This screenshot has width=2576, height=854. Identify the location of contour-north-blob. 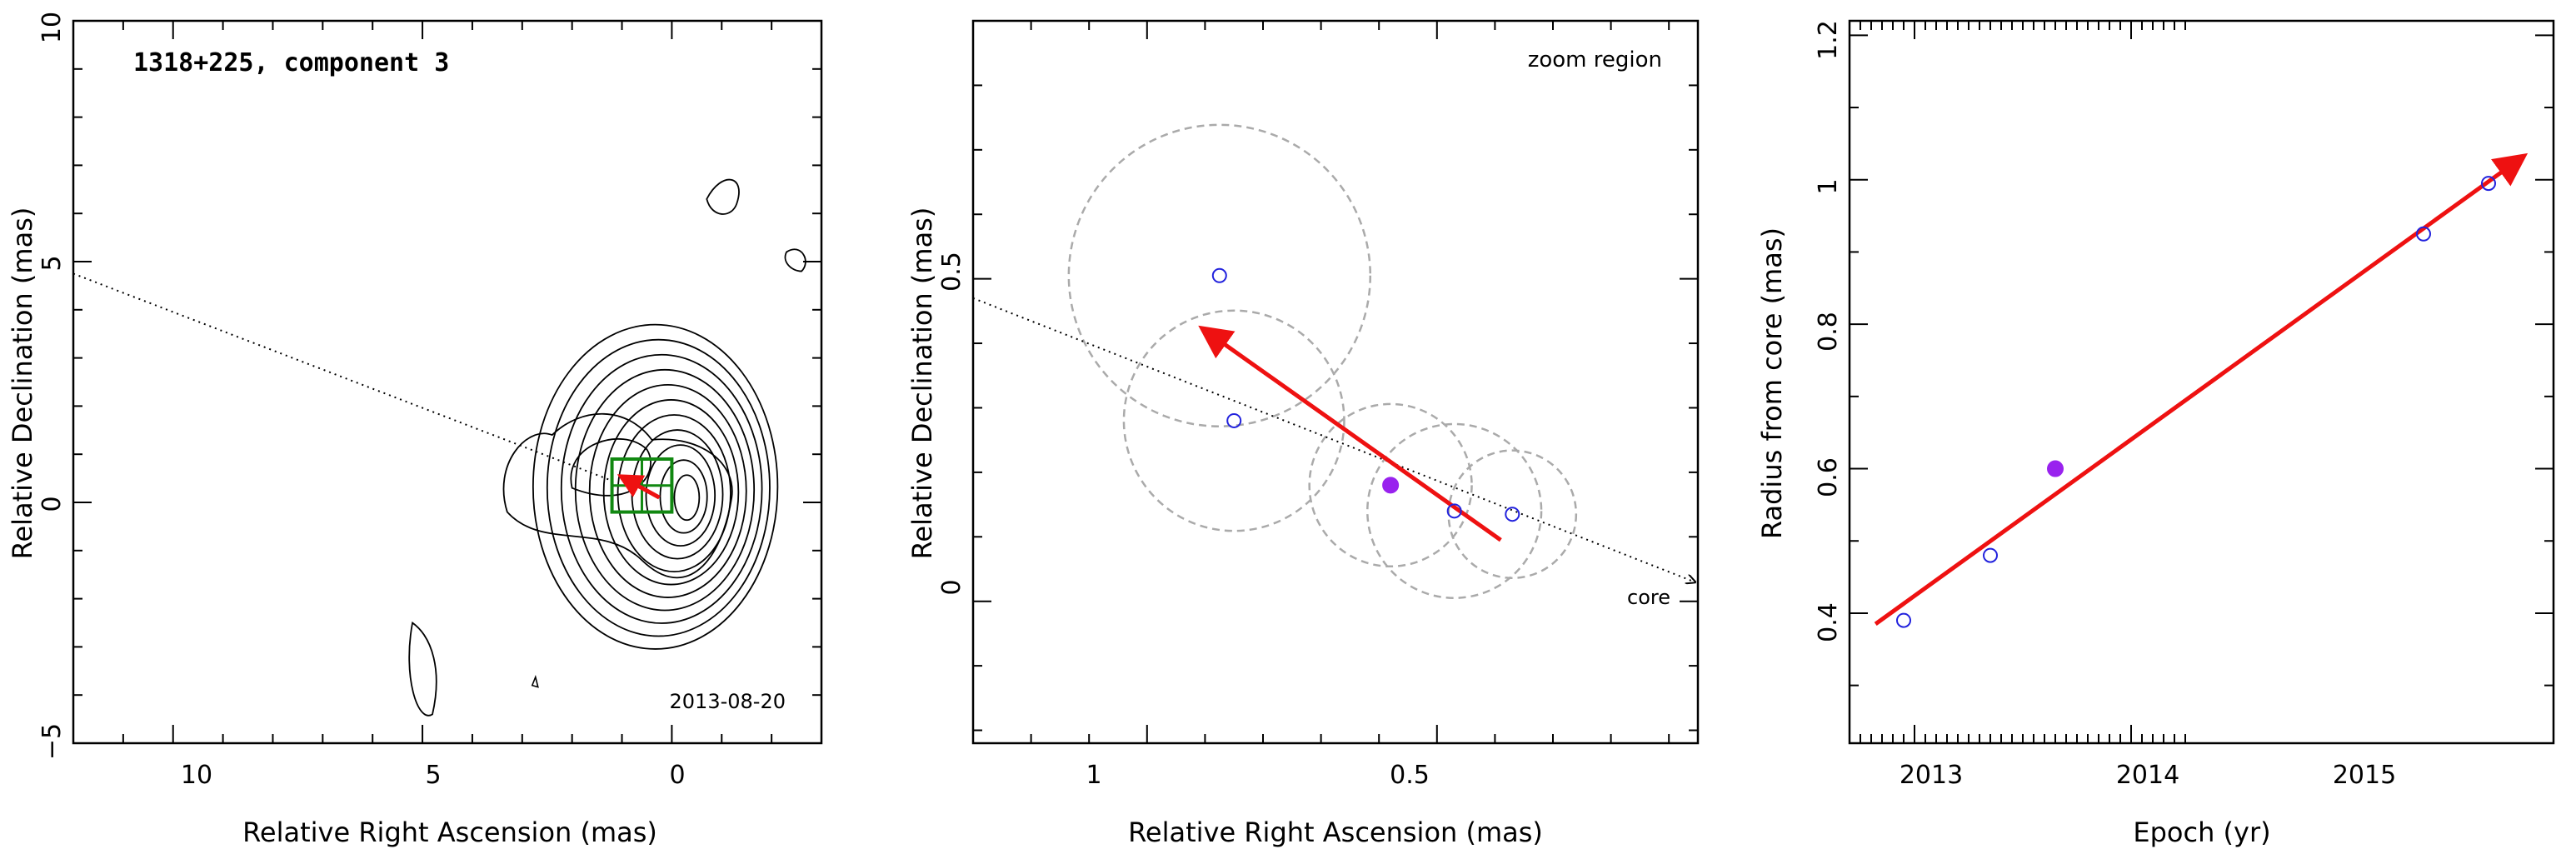
(723, 196).